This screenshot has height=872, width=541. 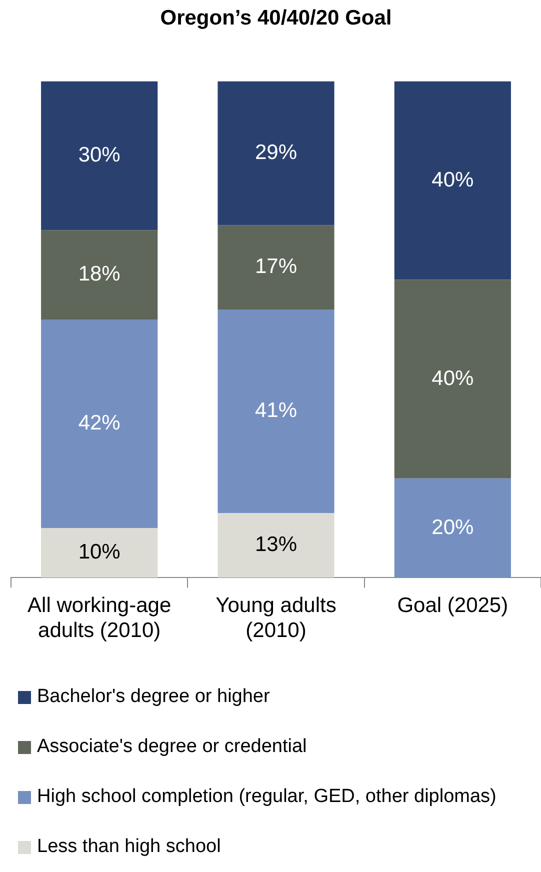 I want to click on data-label: 10%, so click(x=99, y=552).